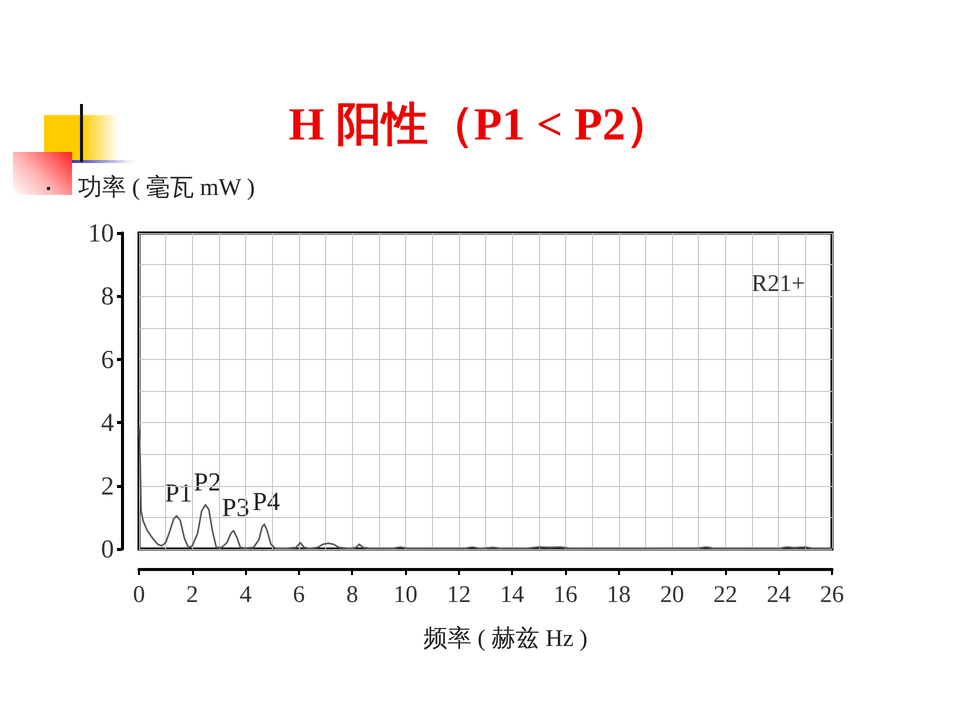 This screenshot has height=720, width=960. Describe the element at coordinates (107, 549) in the screenshot. I see `y-tick-label: 0` at that location.